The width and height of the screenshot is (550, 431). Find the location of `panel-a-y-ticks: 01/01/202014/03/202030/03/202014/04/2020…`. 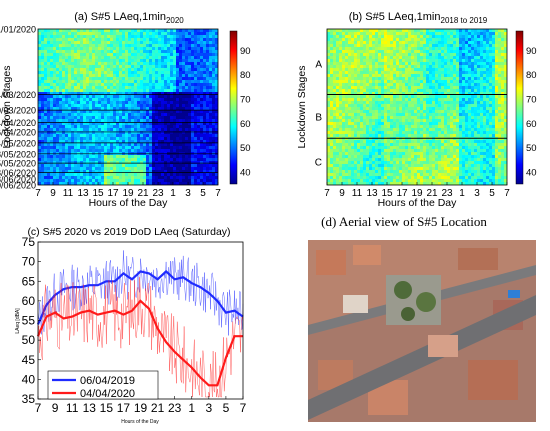

panel-a-y-ticks: 01/01/202014/03/202030/03/202014/04/2020… is located at coordinates (18, 108).